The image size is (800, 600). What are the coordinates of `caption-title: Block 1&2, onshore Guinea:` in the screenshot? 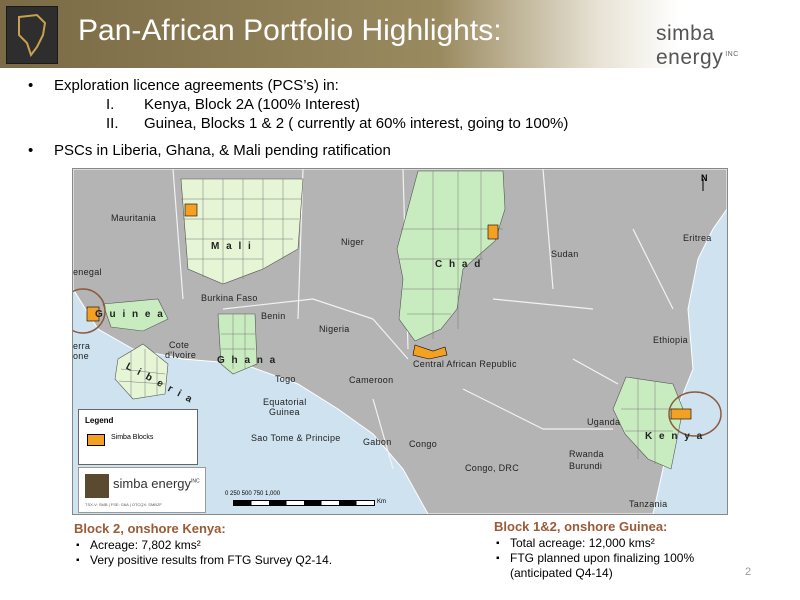 It's located at (581, 526).